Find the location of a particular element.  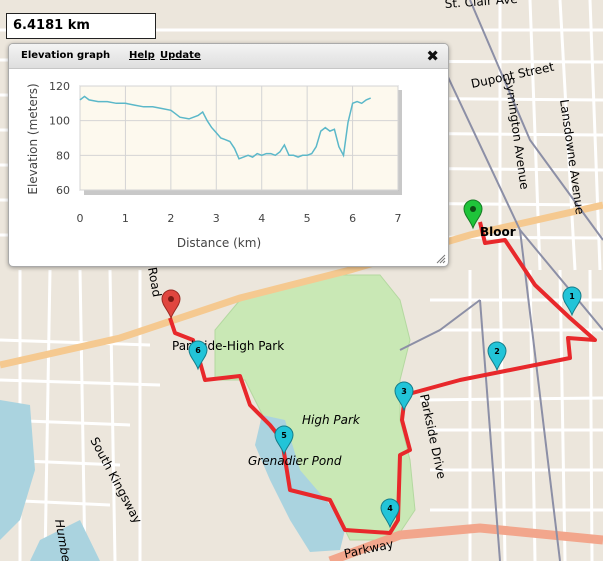

y-tick-label: 100 is located at coordinates (59, 121).